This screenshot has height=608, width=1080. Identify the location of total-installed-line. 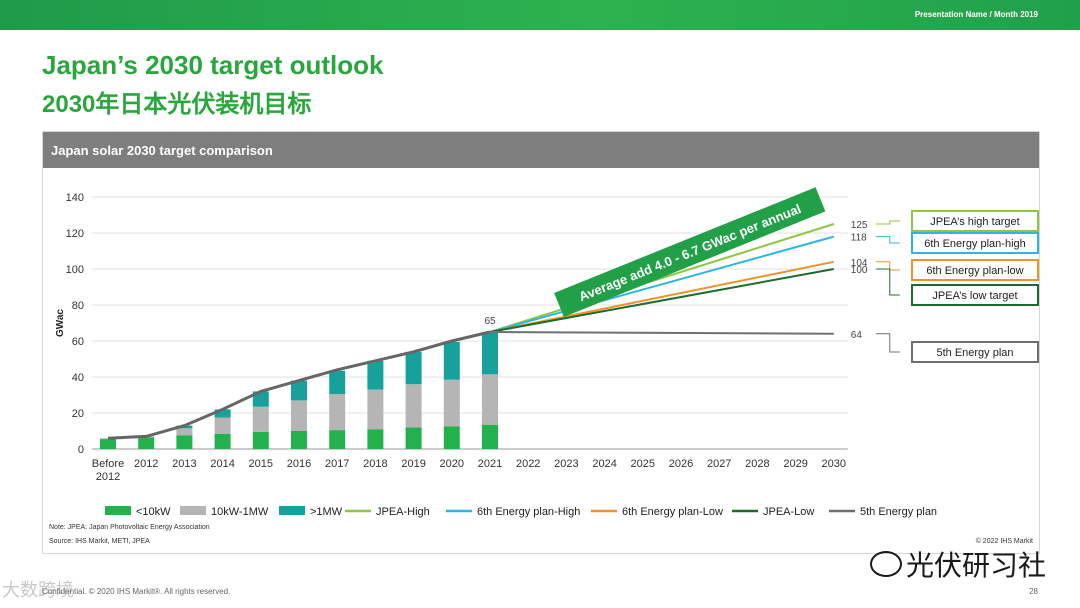
(299, 385).